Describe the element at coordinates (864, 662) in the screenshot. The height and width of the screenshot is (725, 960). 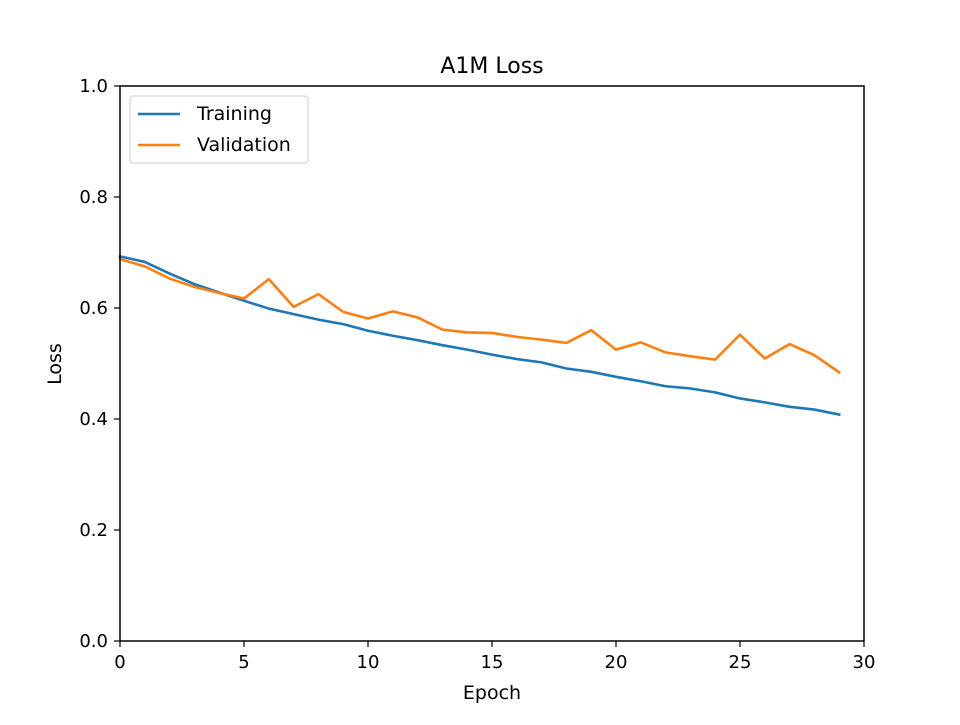
I see `x-tick-label: 30` at that location.